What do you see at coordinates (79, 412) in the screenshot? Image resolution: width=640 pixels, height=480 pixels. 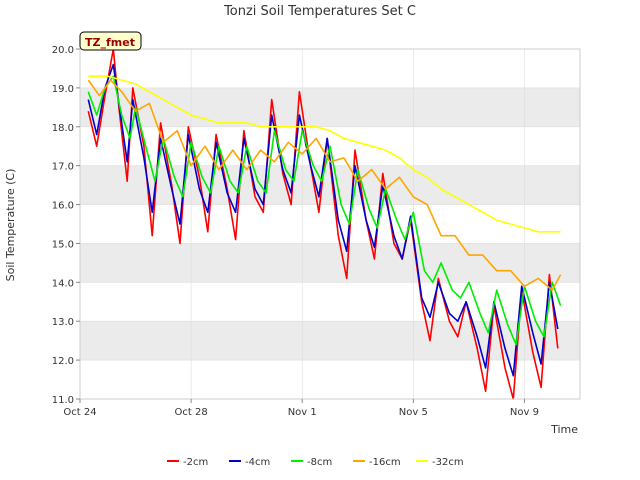 I see `x-tick-label: Oct 24` at bounding box center [79, 412].